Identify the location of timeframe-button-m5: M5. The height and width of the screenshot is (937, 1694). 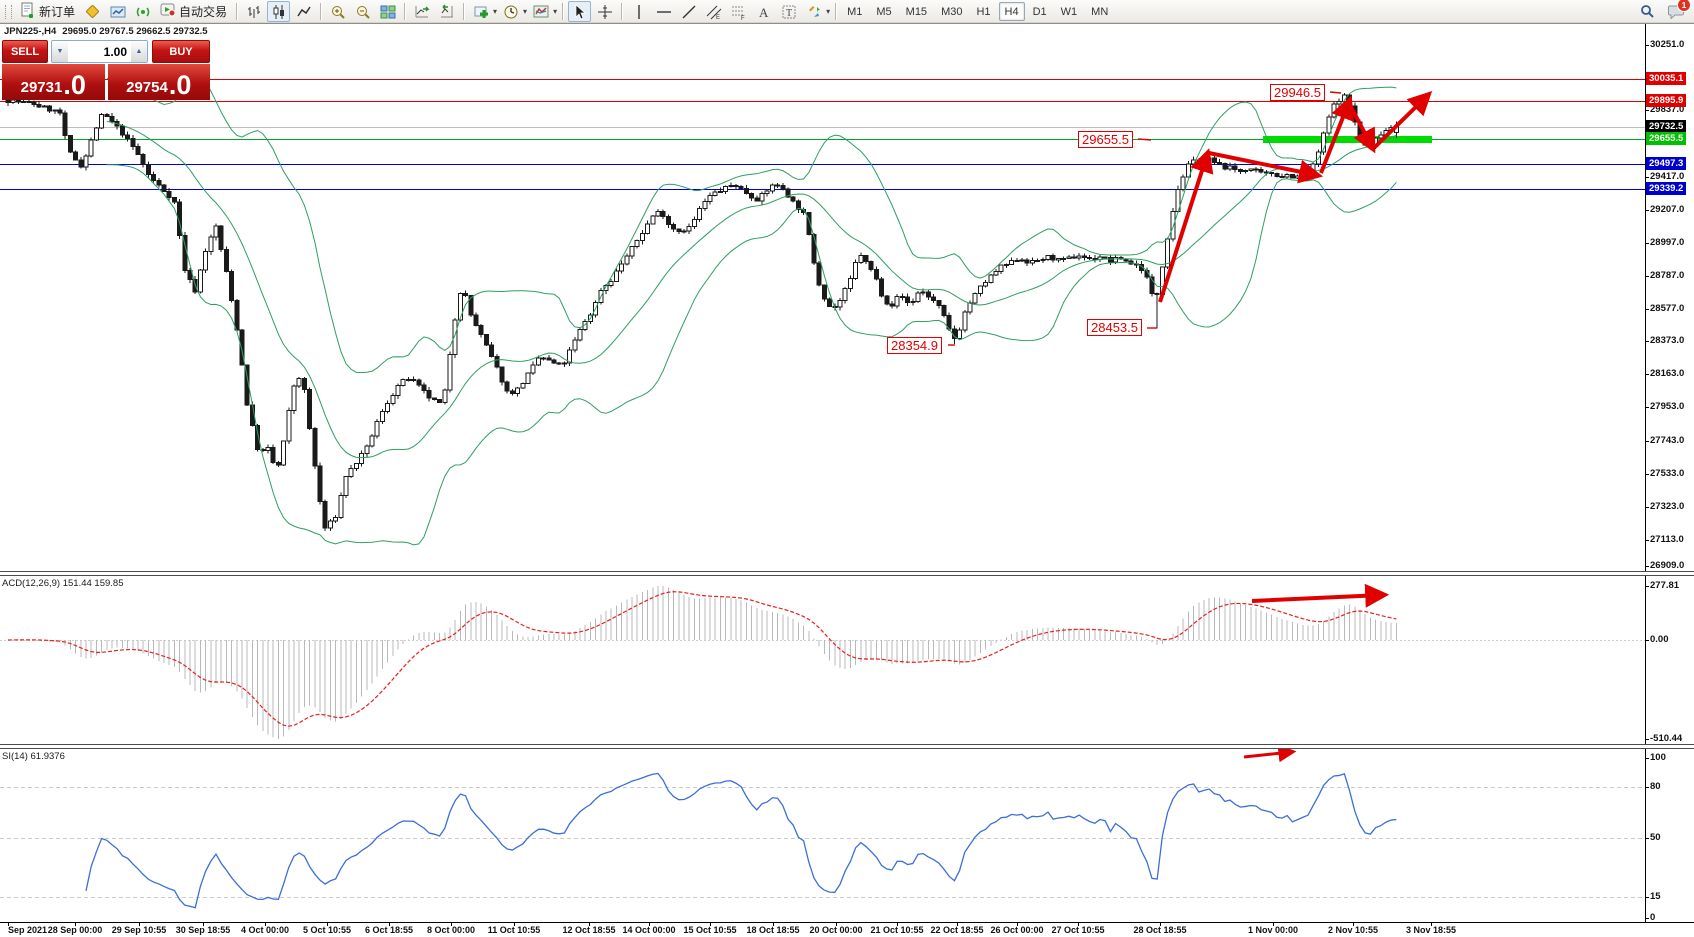
(884, 11).